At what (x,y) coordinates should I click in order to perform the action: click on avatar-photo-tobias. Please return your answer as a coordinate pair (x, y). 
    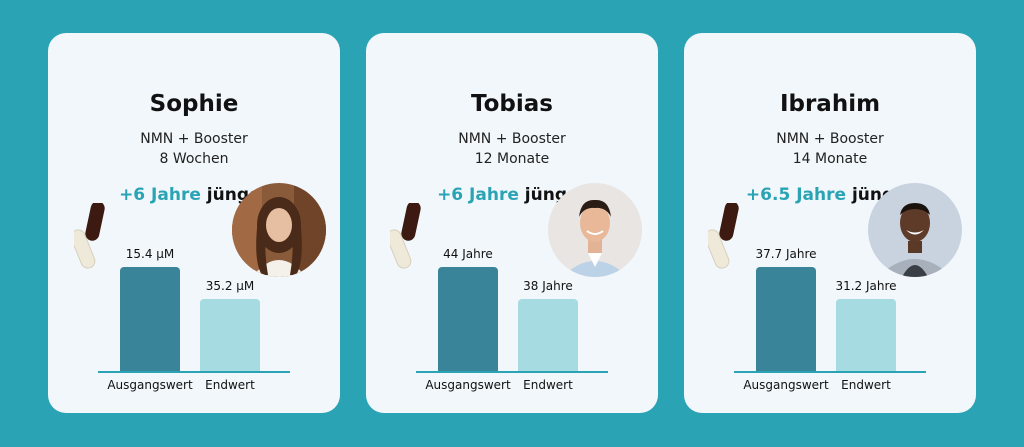
    Looking at the image, I should click on (595, 230).